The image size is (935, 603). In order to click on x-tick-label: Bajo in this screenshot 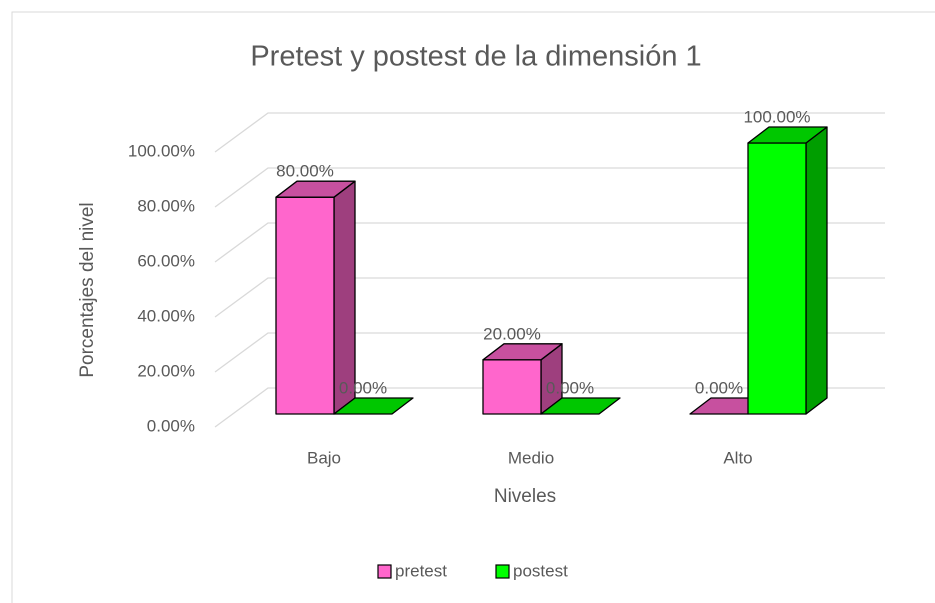, I will do `click(324, 457)`.